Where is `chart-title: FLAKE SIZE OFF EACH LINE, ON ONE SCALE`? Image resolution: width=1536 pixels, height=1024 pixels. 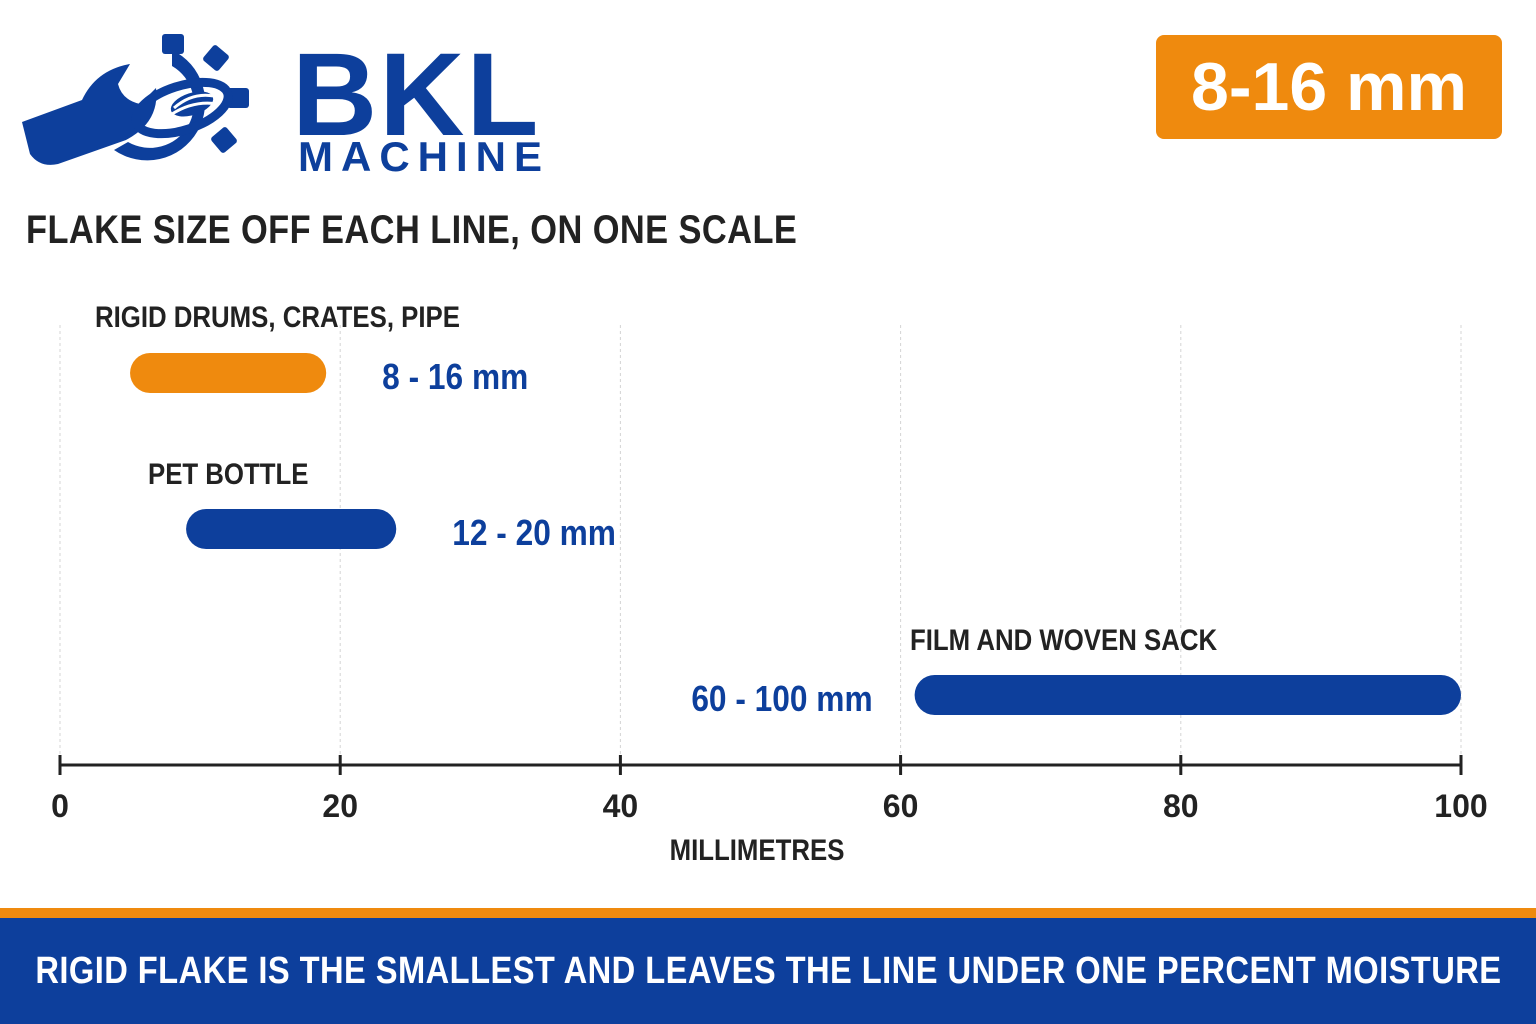
chart-title: FLAKE SIZE OFF EACH LINE, ON ONE SCALE is located at coordinates (412, 230).